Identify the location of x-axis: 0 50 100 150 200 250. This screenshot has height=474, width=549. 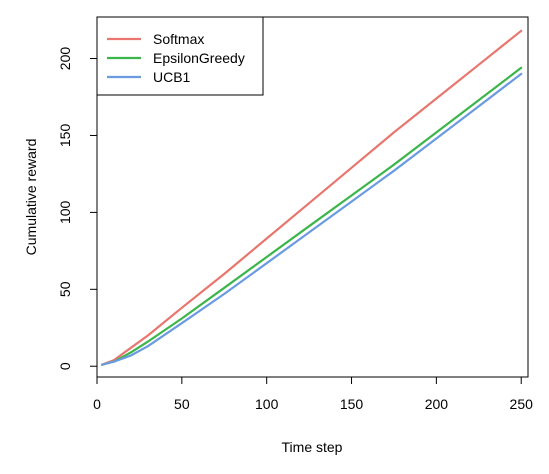
(313, 394).